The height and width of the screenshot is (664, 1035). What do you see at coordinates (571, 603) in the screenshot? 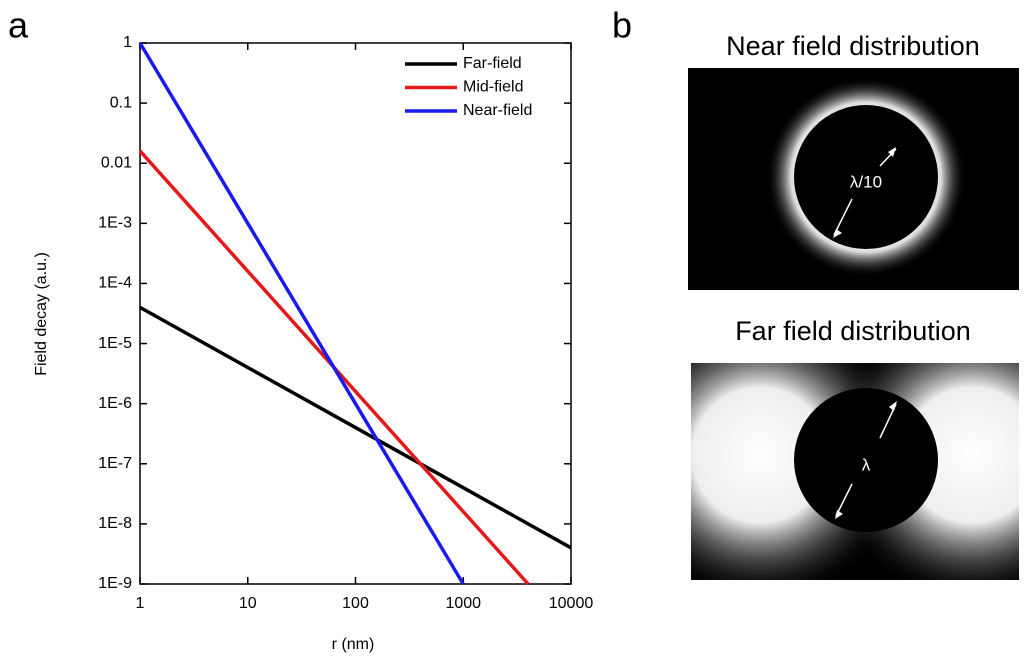
I see `x-tick-label: 10000` at bounding box center [571, 603].